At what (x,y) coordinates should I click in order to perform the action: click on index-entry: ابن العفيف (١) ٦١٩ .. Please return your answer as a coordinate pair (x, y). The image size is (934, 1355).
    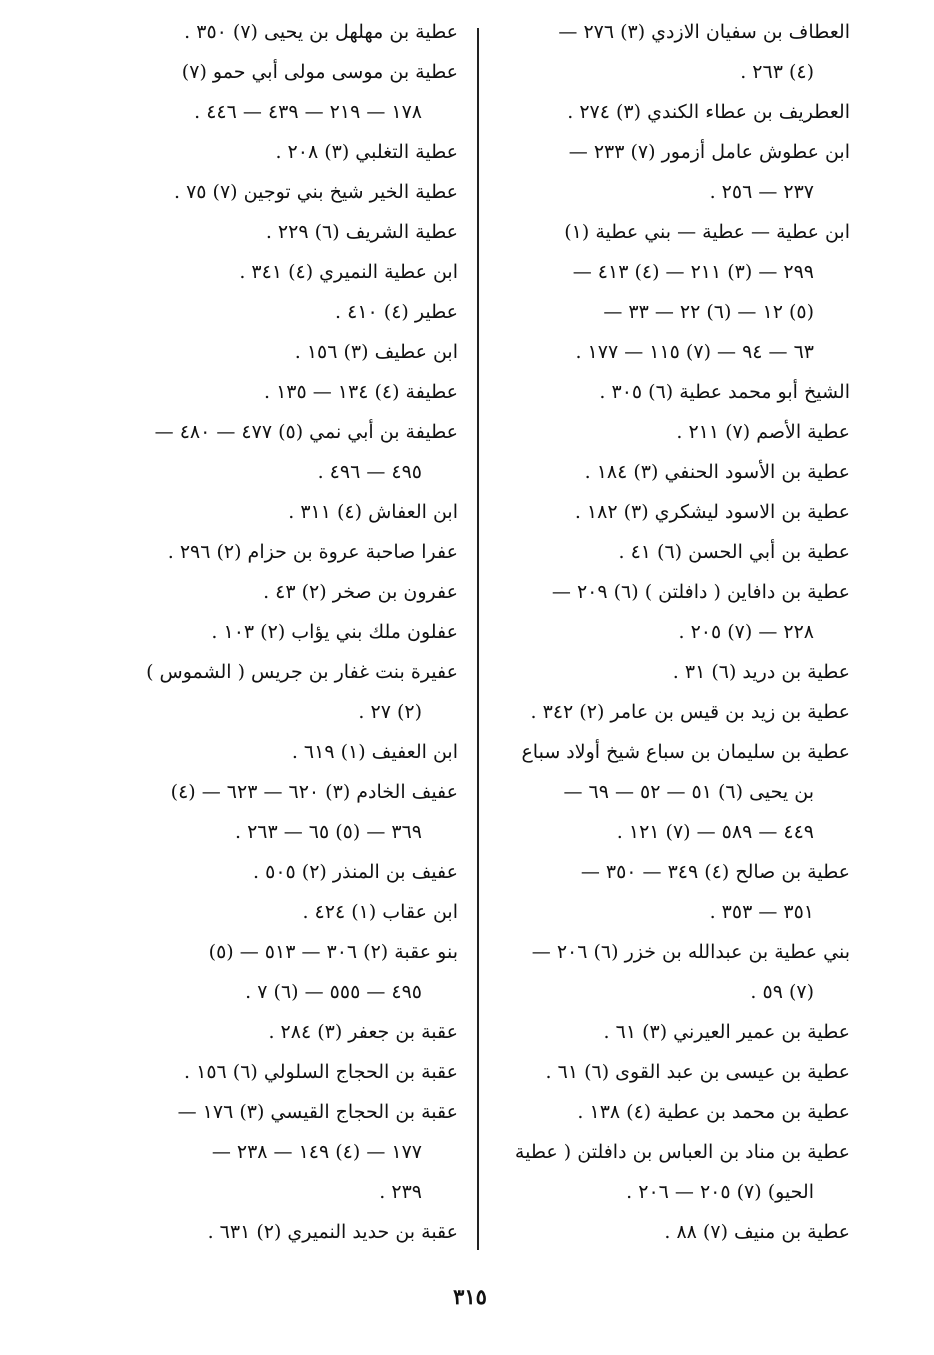
    Looking at the image, I should click on (374, 752).